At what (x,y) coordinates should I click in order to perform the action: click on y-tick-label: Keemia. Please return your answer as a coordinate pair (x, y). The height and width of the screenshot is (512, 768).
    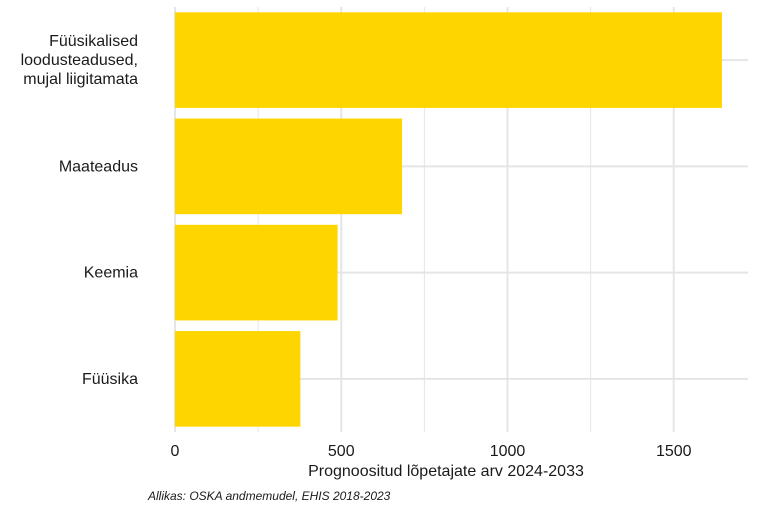
    Looking at the image, I should click on (111, 273).